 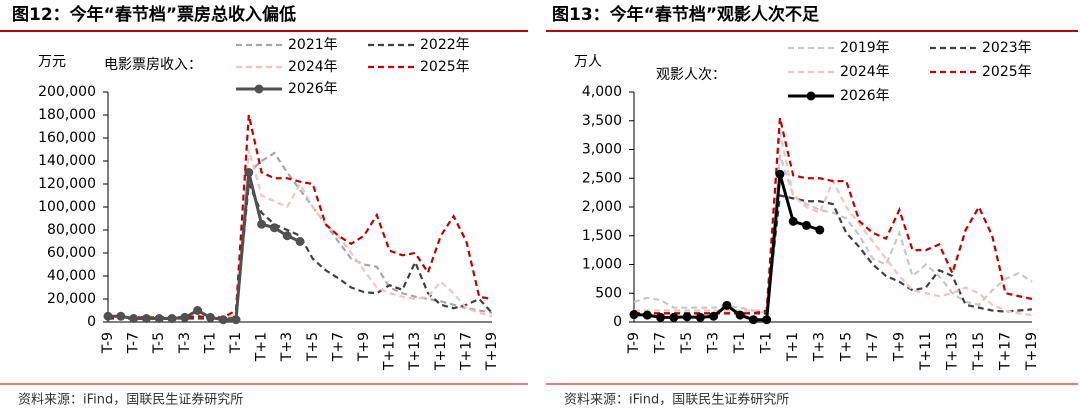 What do you see at coordinates (67, 184) in the screenshot?
I see `y-tick-label: 120,000` at bounding box center [67, 184].